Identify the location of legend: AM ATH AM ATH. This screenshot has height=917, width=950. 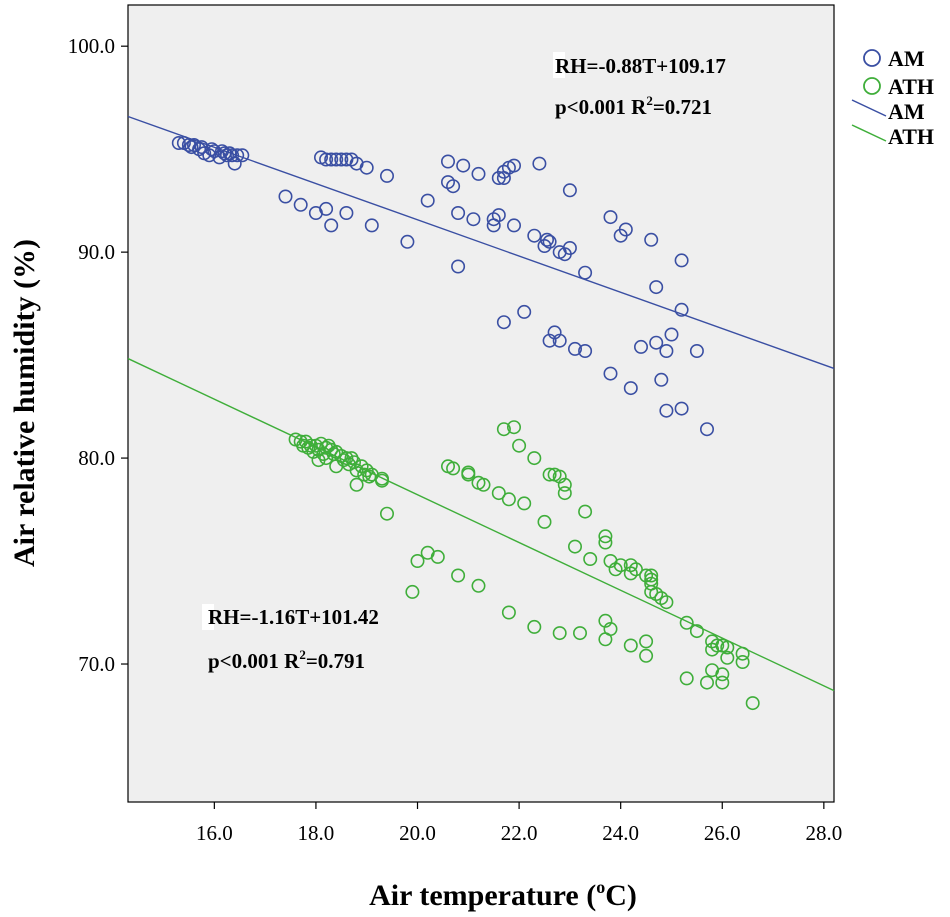
(892, 97).